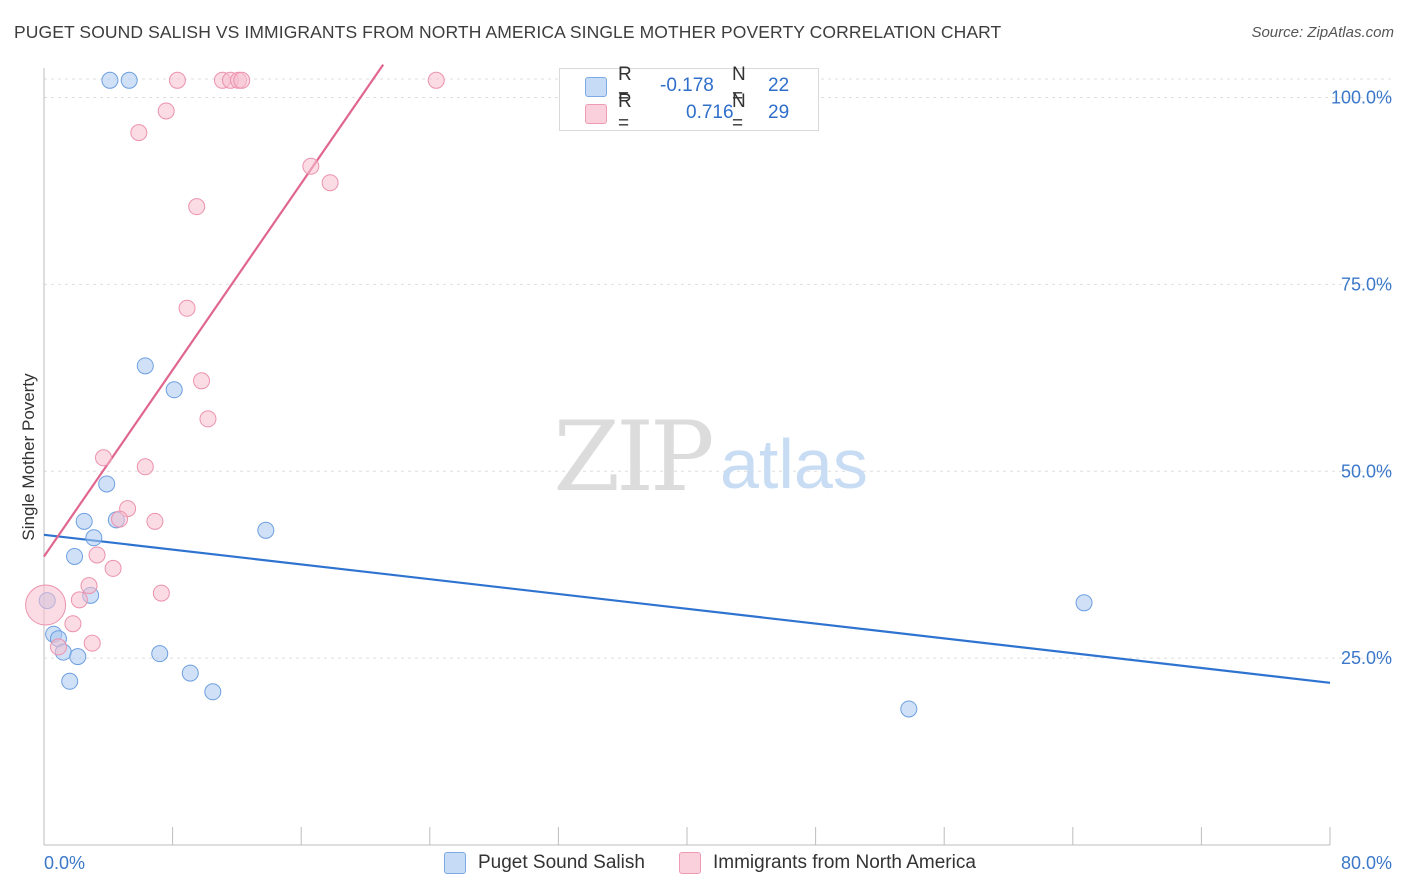  What do you see at coordinates (844, 862) in the screenshot?
I see `legend-label-immigrants-north-america: Immigrants from North America` at bounding box center [844, 862].